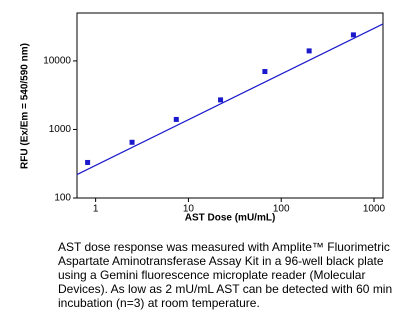 This screenshot has height=322, width=400. What do you see at coordinates (25, 106) in the screenshot?
I see `y-axis-title: RFU (Ex/Em = 540/590 nm)` at bounding box center [25, 106].